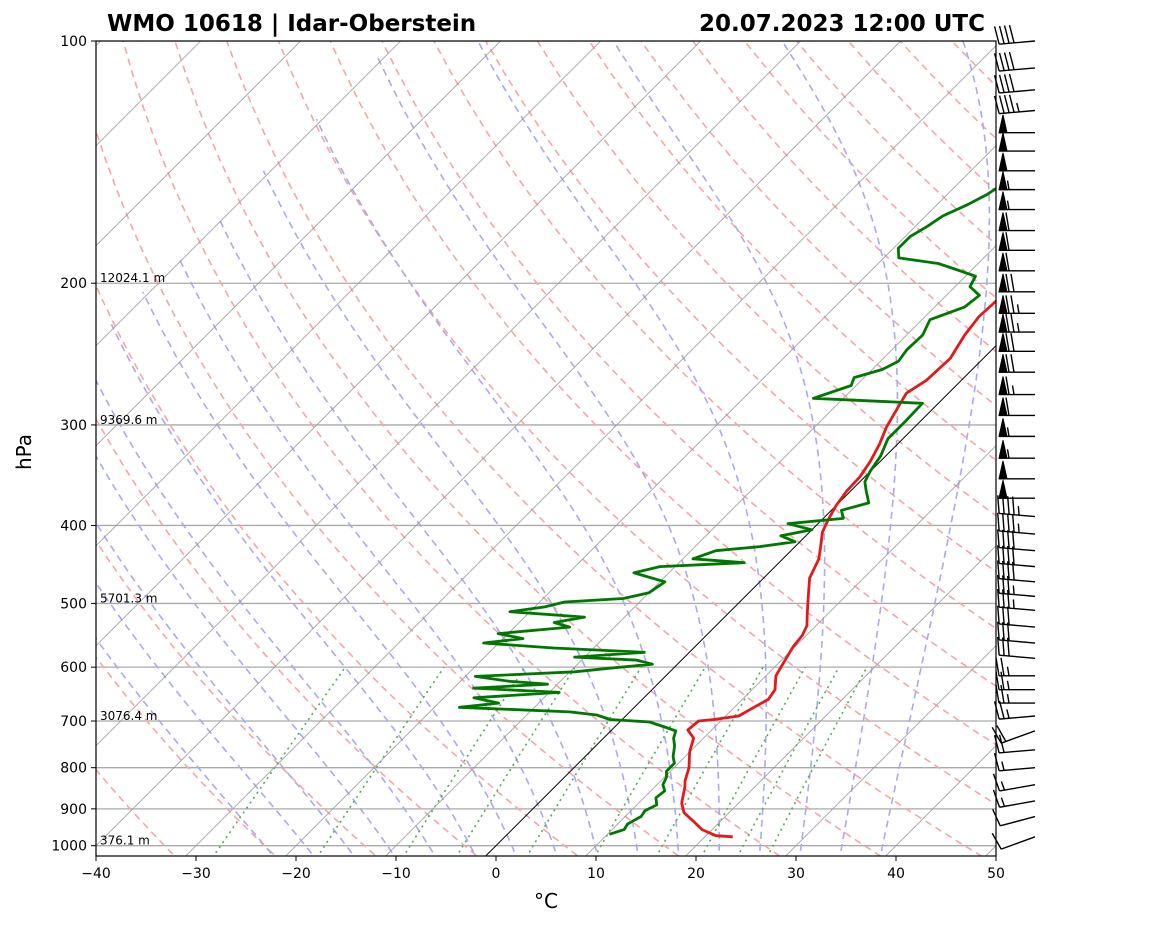  I want to click on x-tick-label: −10, so click(396, 874).